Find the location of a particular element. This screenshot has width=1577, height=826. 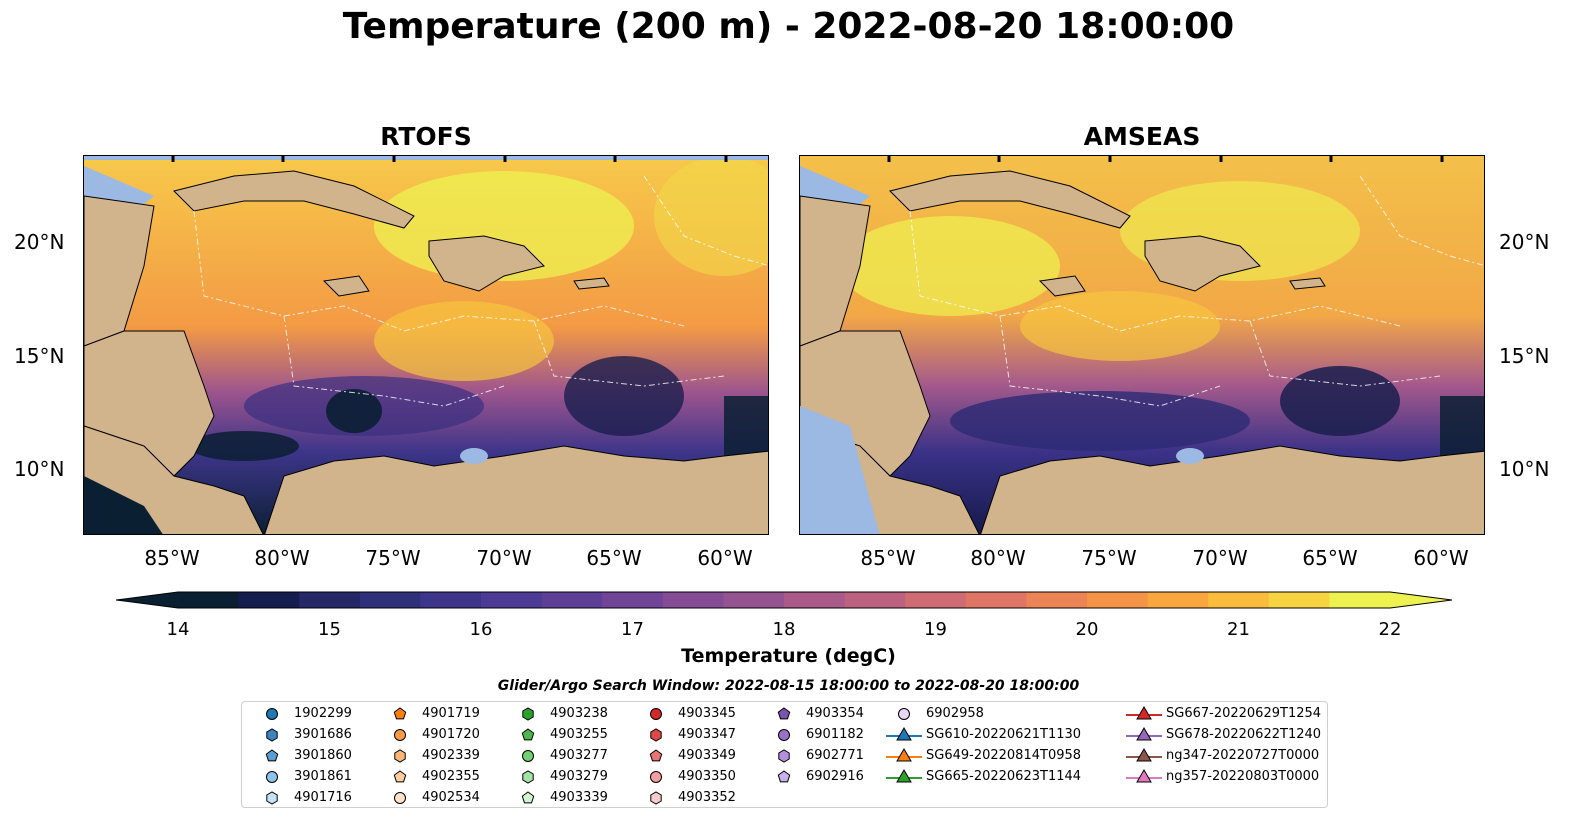

legend-item-label: 4901720 is located at coordinates (451, 734).